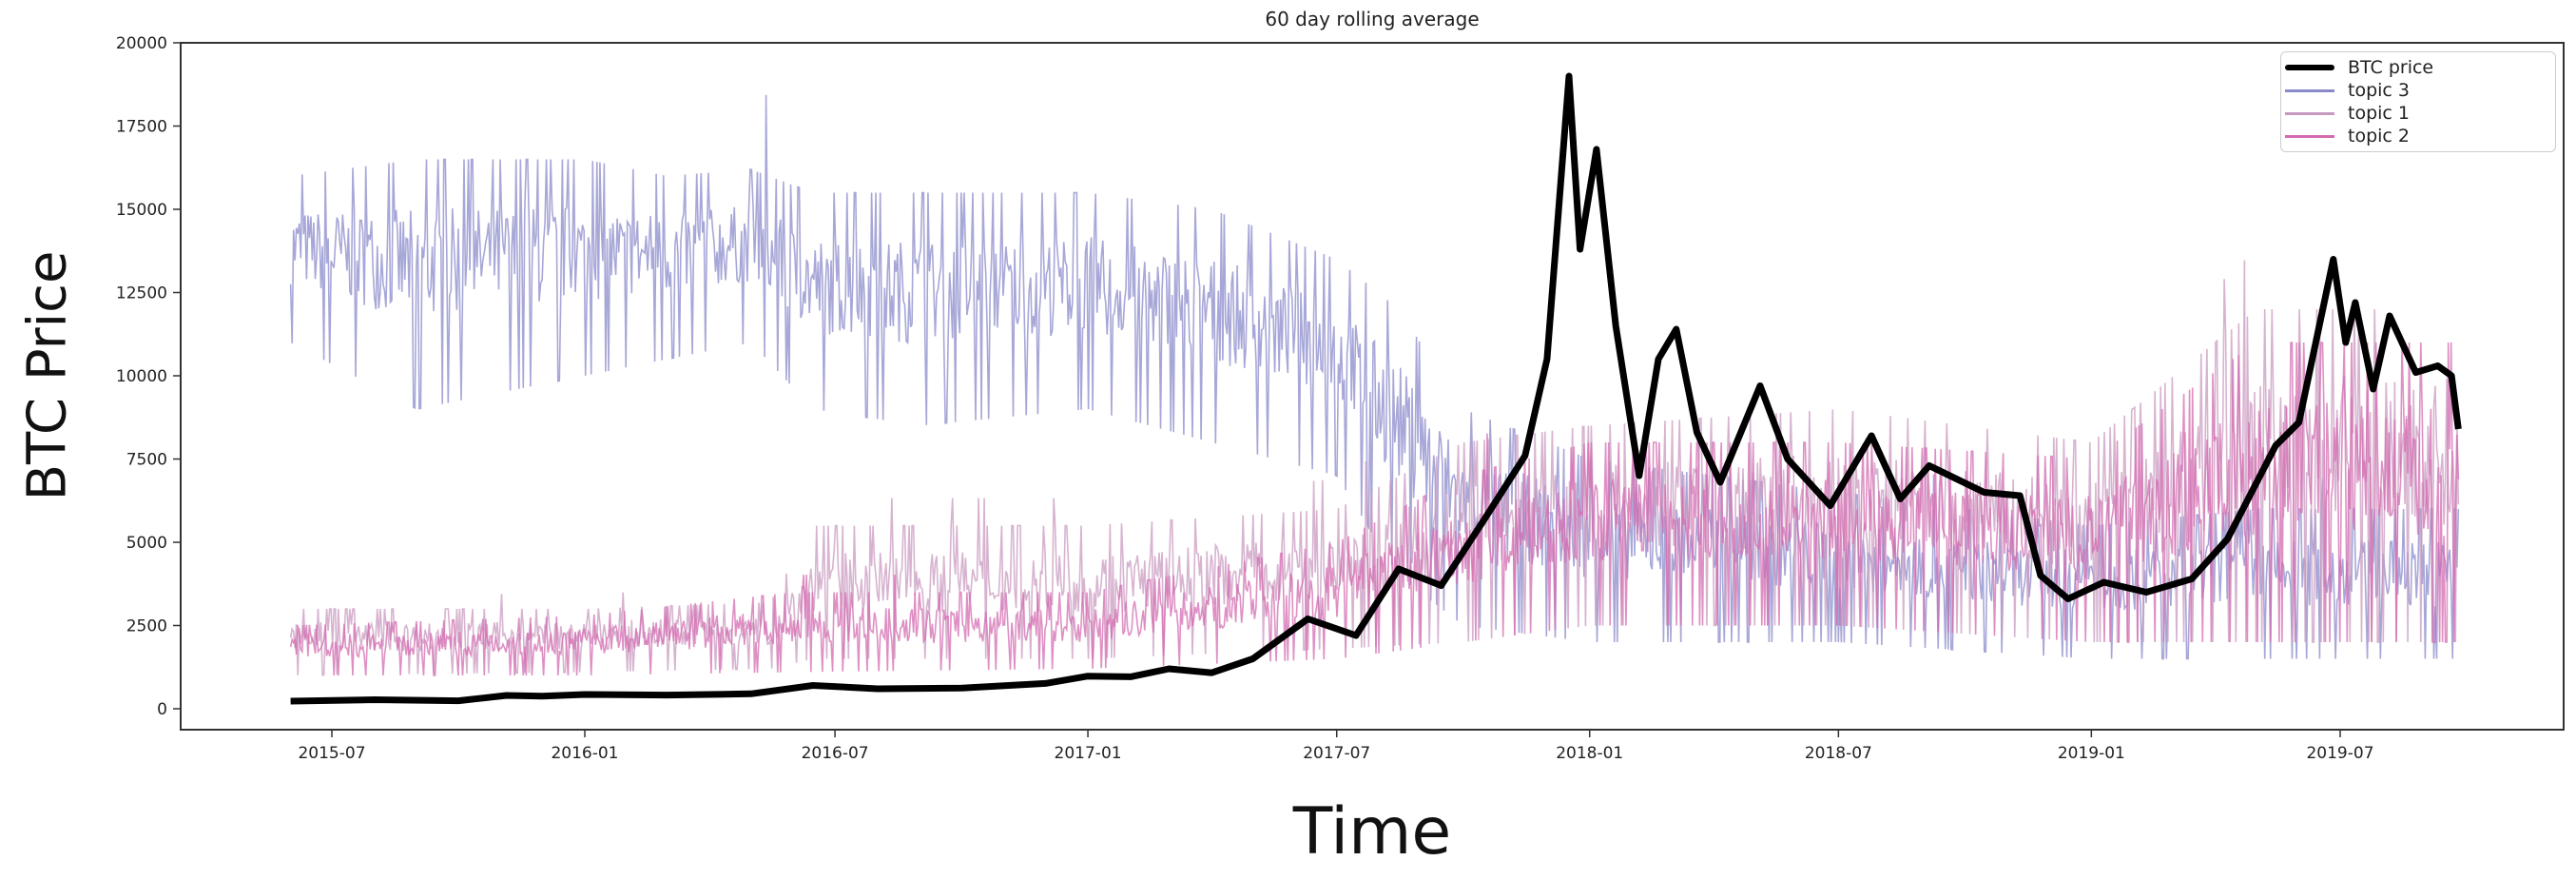 This screenshot has width=2576, height=880. What do you see at coordinates (146, 626) in the screenshot?
I see `y-tick-label: 2500` at bounding box center [146, 626].